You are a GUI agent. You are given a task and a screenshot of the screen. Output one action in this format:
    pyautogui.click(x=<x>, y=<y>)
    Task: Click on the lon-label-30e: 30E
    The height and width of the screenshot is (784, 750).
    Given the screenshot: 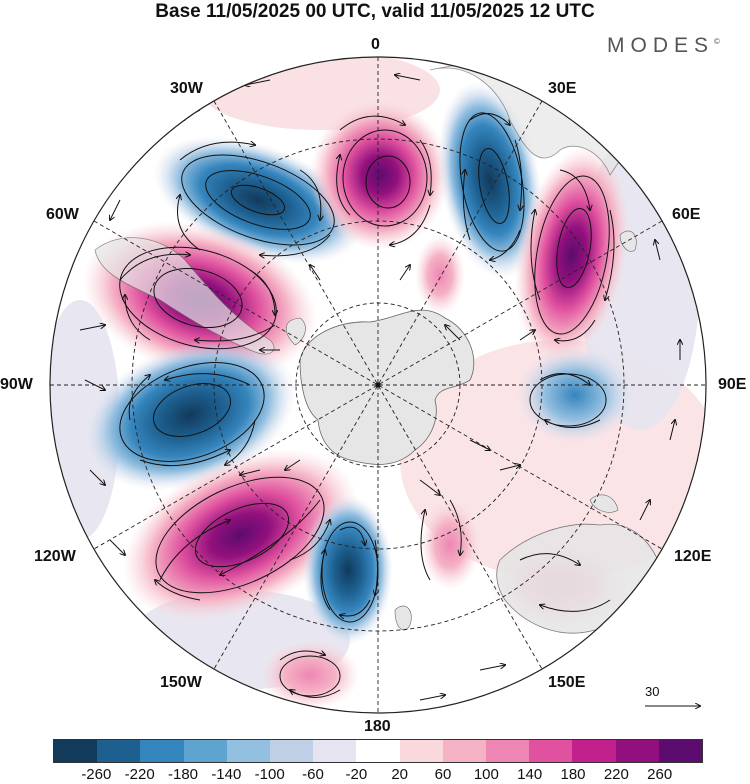 What is the action you would take?
    pyautogui.click(x=562, y=88)
    